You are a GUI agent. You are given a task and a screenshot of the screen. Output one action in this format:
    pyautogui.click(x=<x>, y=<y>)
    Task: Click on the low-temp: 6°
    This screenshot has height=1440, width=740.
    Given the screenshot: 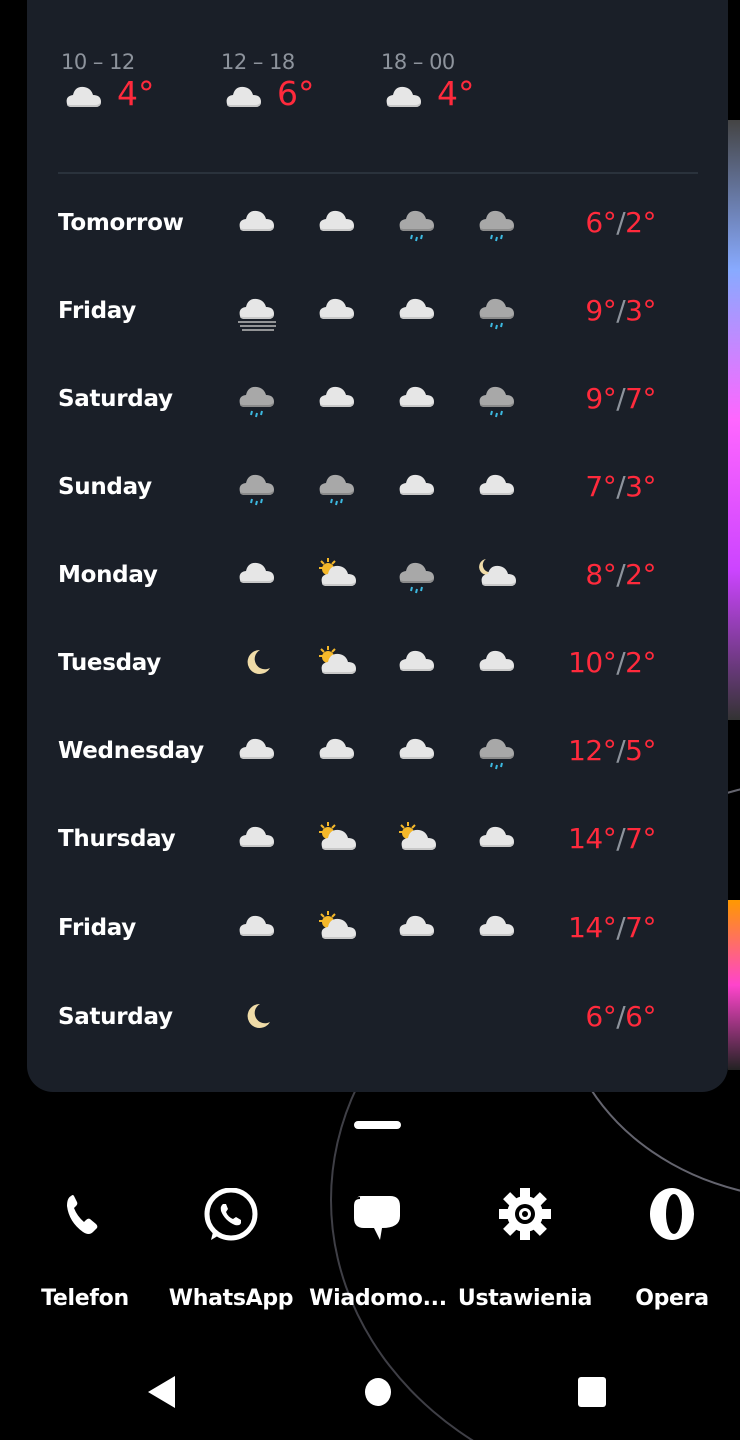 What is the action you would take?
    pyautogui.click(x=640, y=1016)
    